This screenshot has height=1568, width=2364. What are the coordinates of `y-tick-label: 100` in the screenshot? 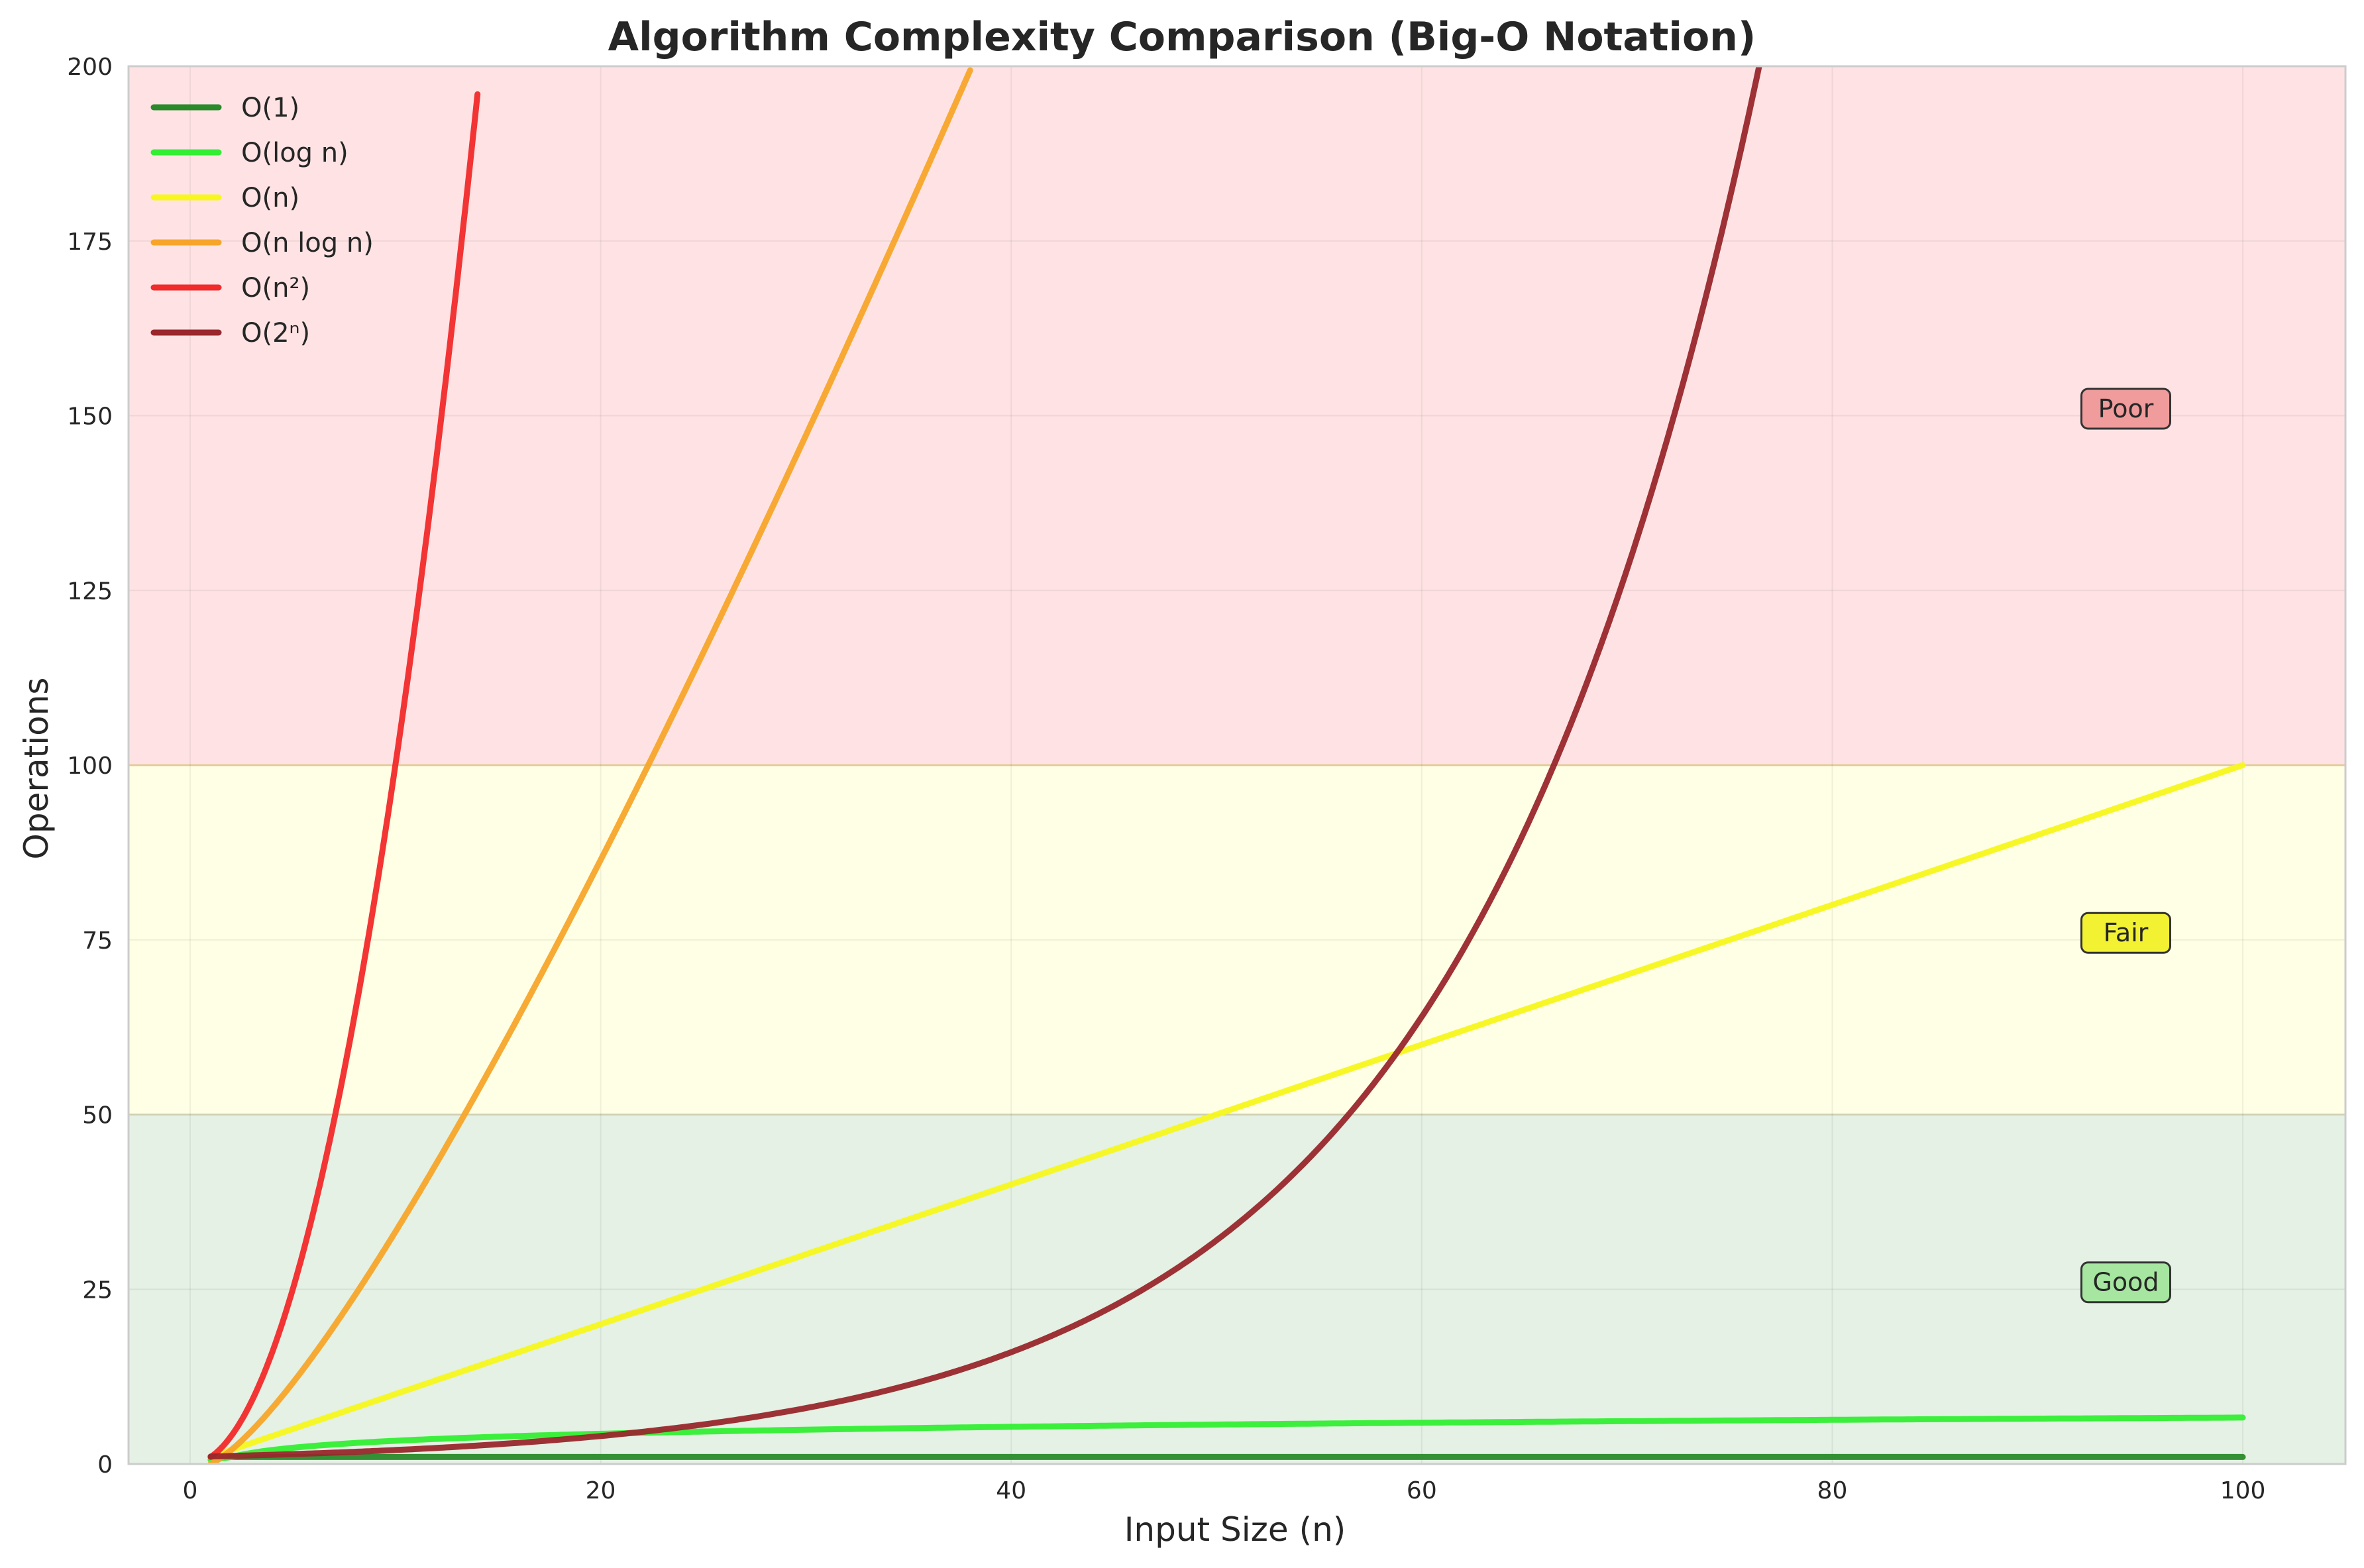 It's located at (90, 766).